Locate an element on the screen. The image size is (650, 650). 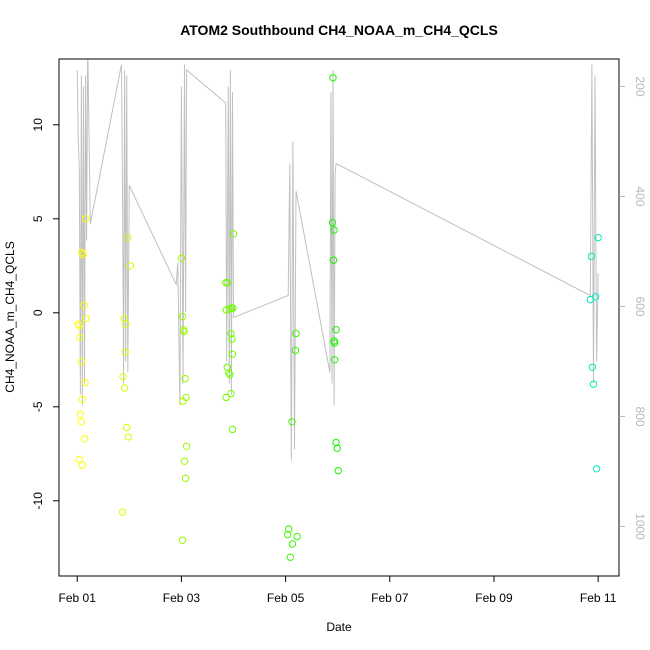
x-tick-label: Feb 03 is located at coordinates (182, 598).